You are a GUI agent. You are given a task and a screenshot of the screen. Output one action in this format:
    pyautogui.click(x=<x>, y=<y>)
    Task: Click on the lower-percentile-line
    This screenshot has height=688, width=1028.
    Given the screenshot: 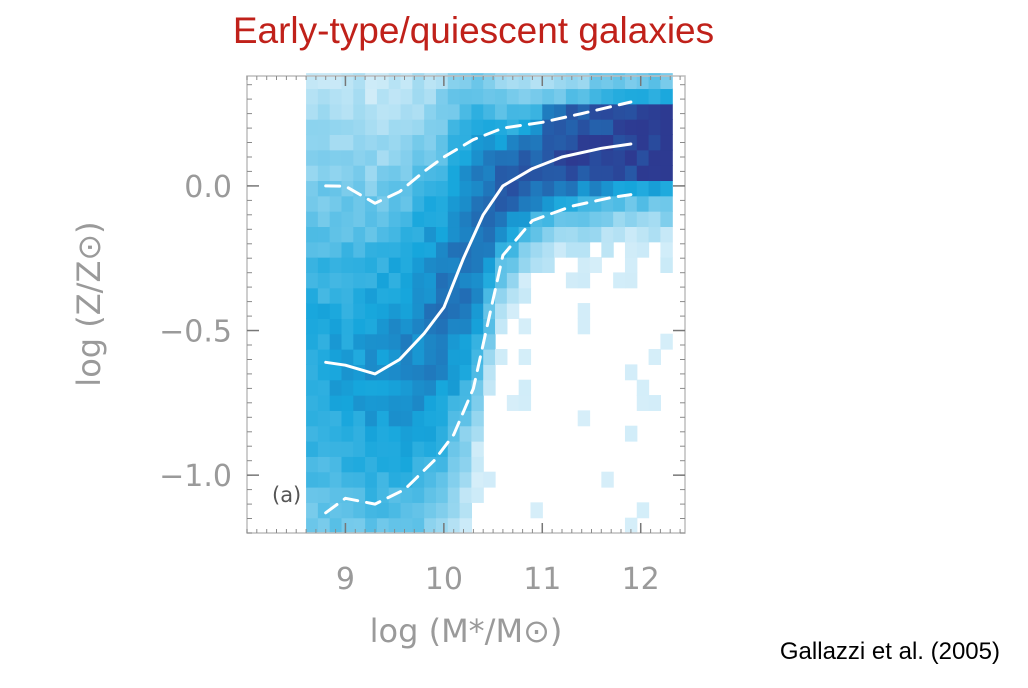 What is the action you would take?
    pyautogui.click(x=478, y=354)
    